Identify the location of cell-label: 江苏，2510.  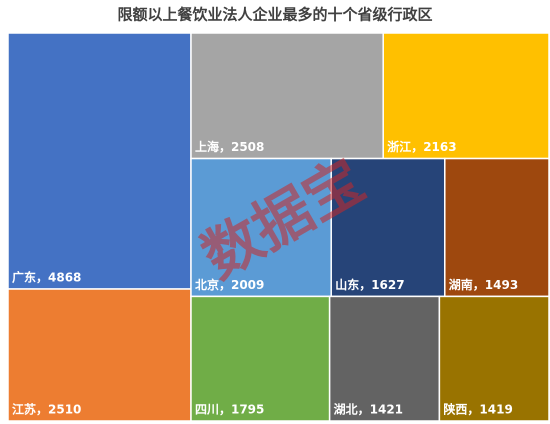
(46, 409).